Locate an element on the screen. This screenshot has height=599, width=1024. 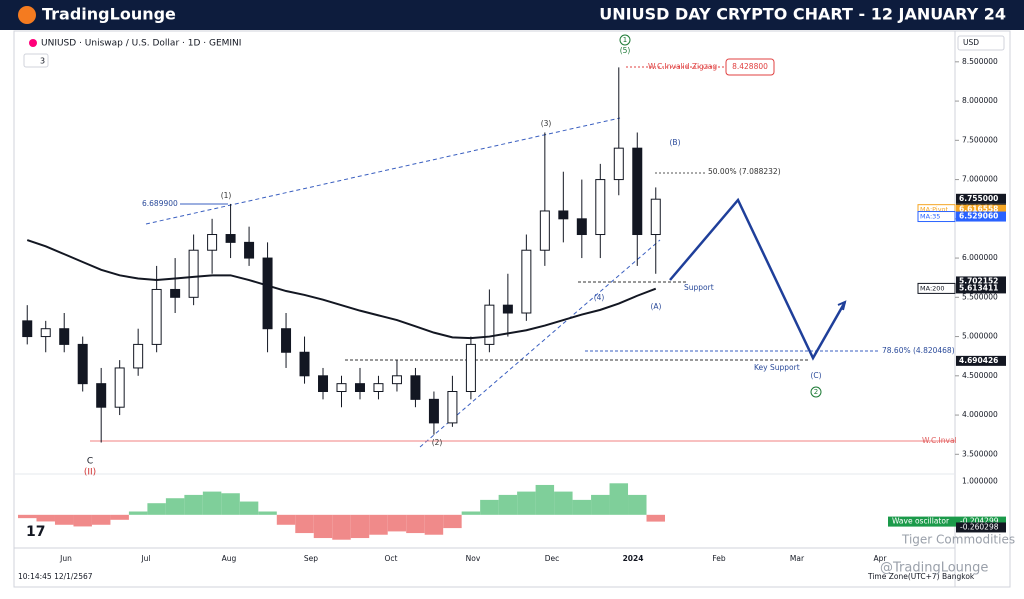
wave-label: (A) is located at coordinates (656, 306).